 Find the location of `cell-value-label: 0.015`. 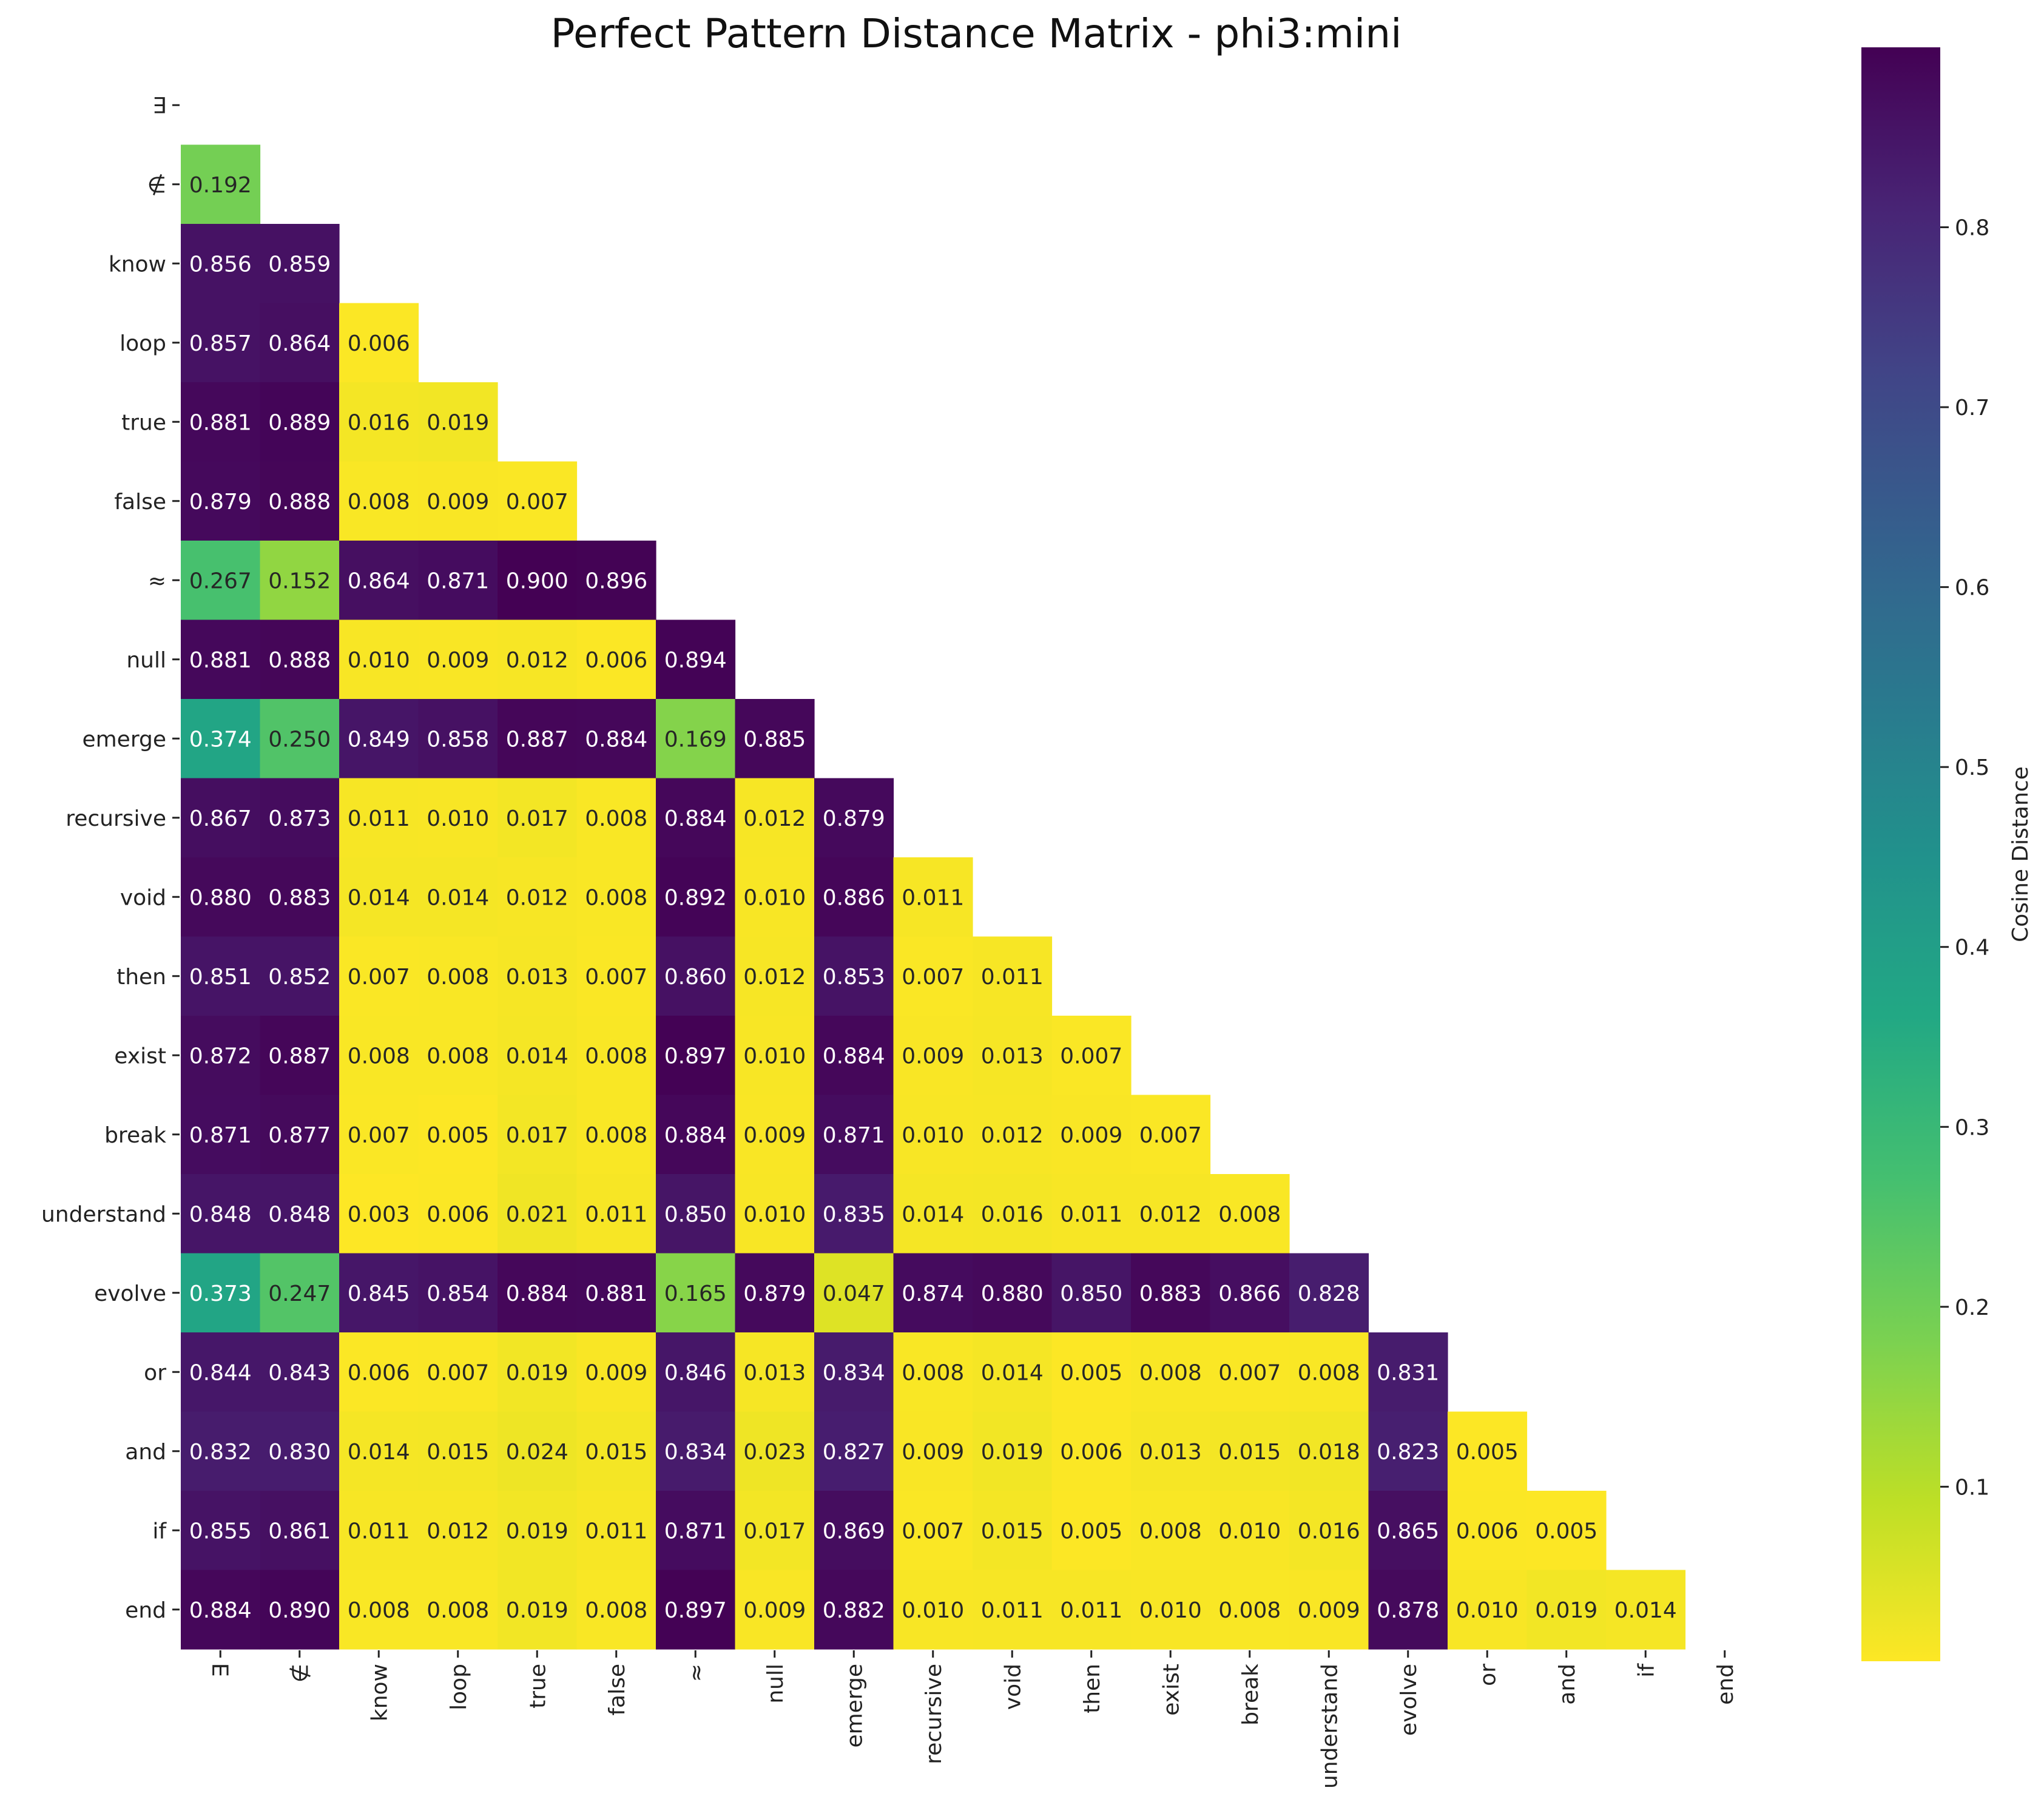

cell-value-label: 0.015 is located at coordinates (616, 1452).